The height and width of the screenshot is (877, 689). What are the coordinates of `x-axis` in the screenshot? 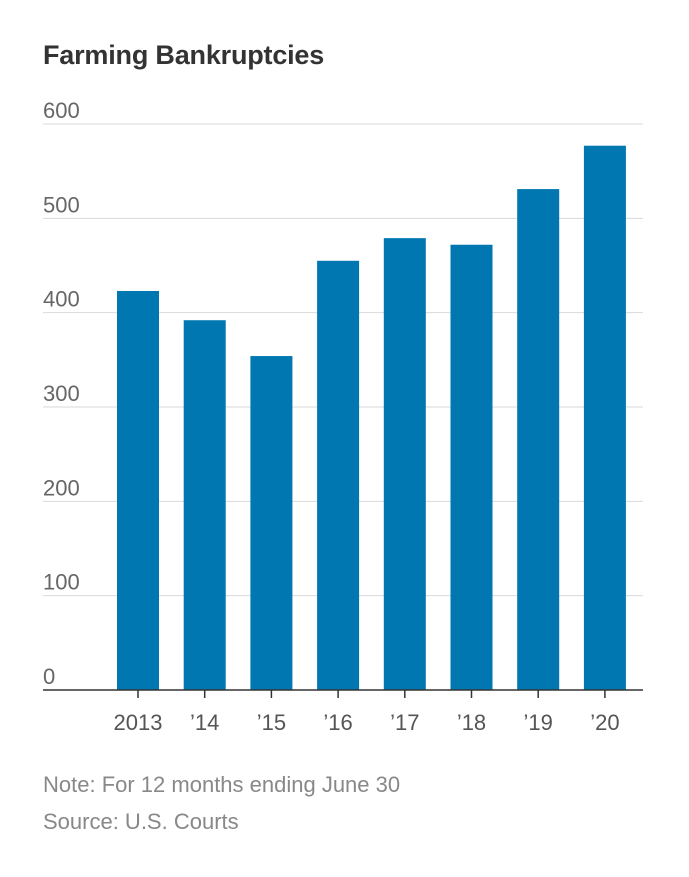 It's located at (343, 693).